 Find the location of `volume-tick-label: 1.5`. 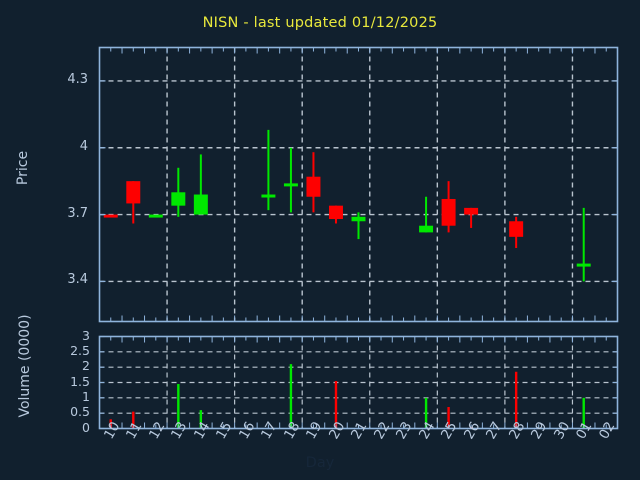

volume-tick-label: 1.5 is located at coordinates (80, 381).